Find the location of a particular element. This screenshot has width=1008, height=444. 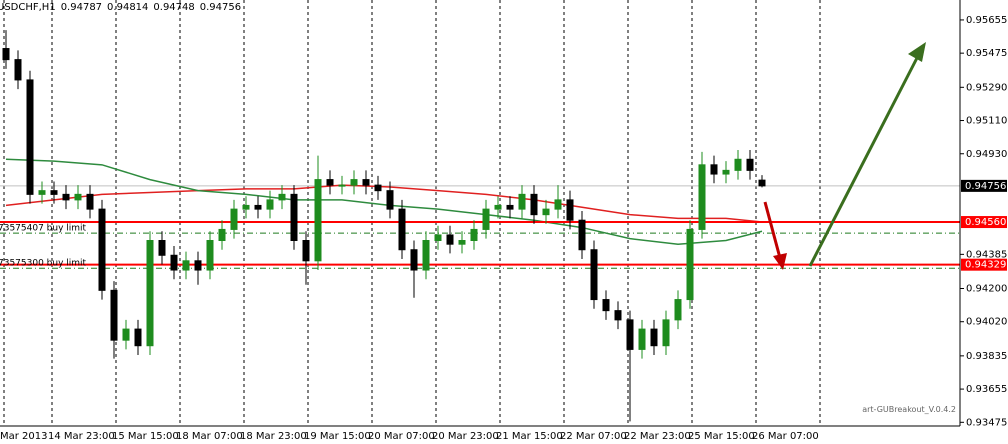

y-tick-label: 0.93655 is located at coordinates (986, 389).